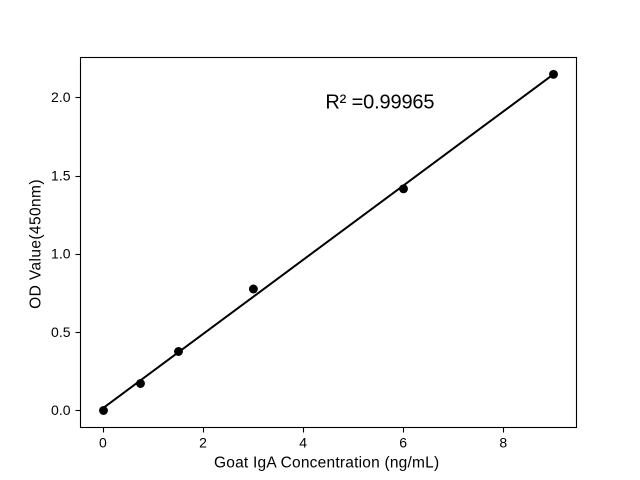 The height and width of the screenshot is (480, 640). Describe the element at coordinates (61, 254) in the screenshot. I see `svg-text: 1.0` at that location.